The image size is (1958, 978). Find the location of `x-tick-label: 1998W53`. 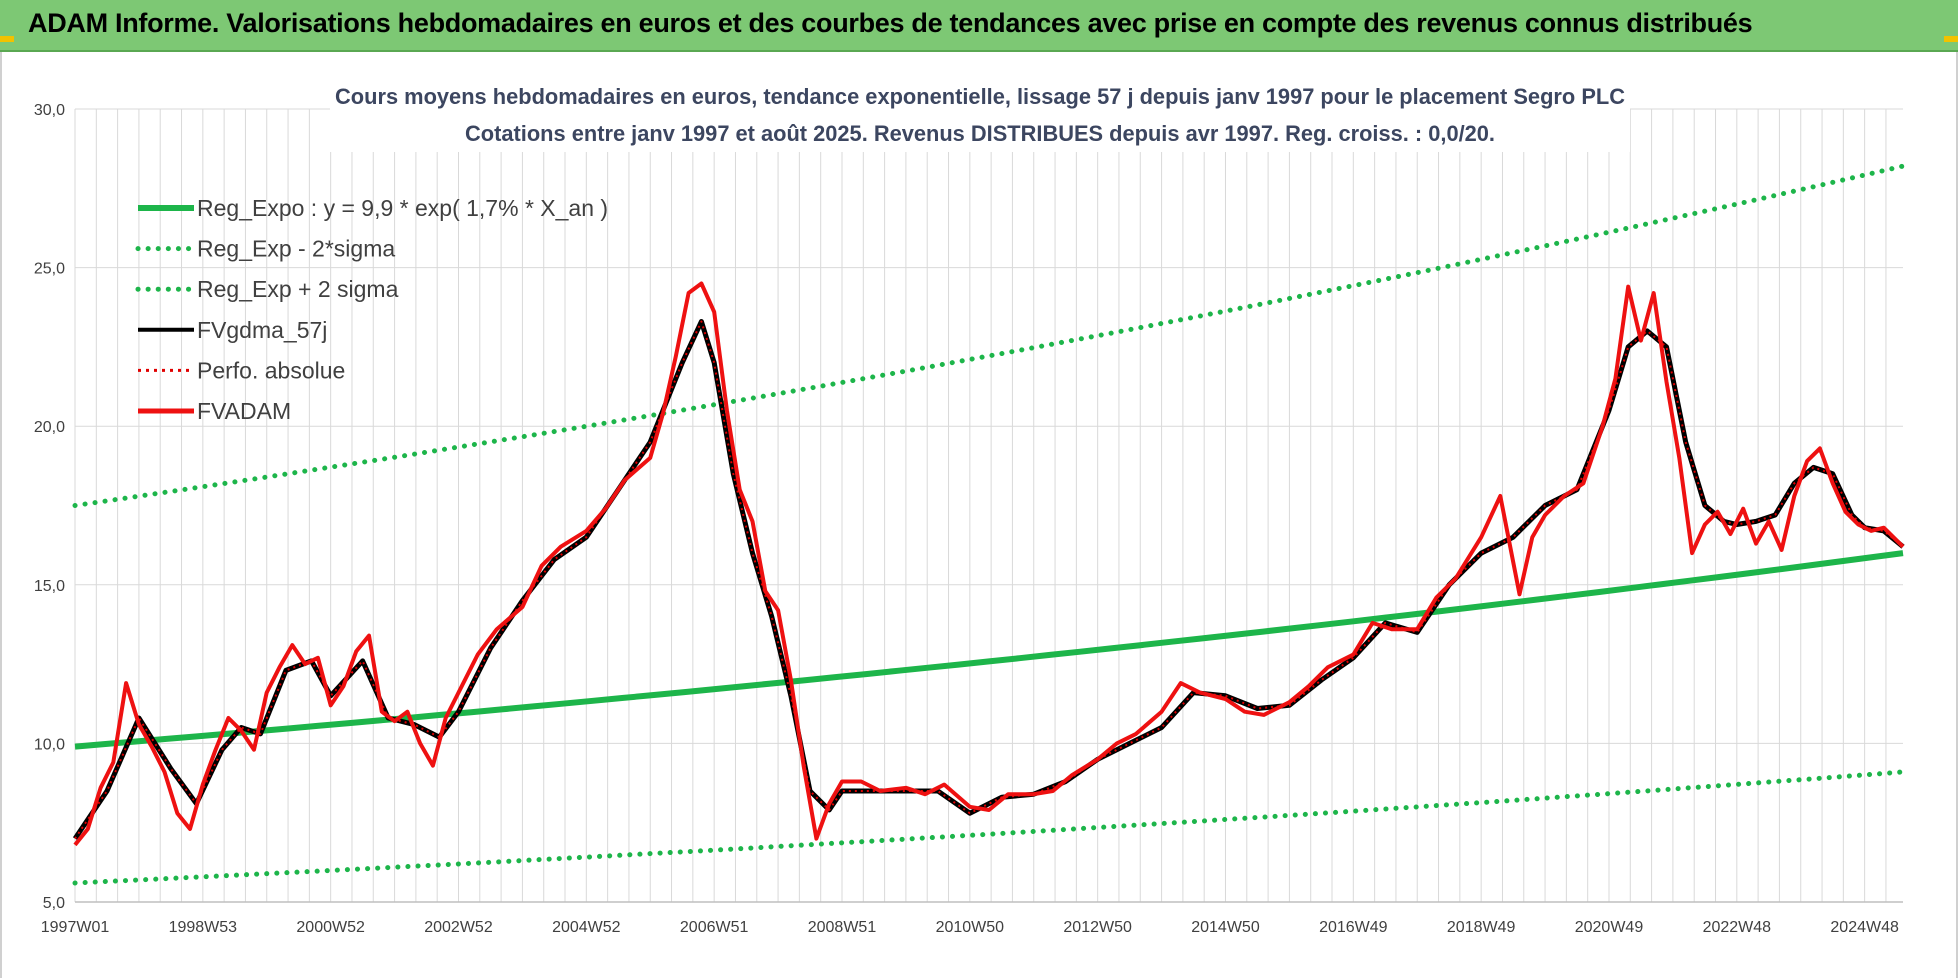

x-tick-label: 1998W53 is located at coordinates (203, 927).